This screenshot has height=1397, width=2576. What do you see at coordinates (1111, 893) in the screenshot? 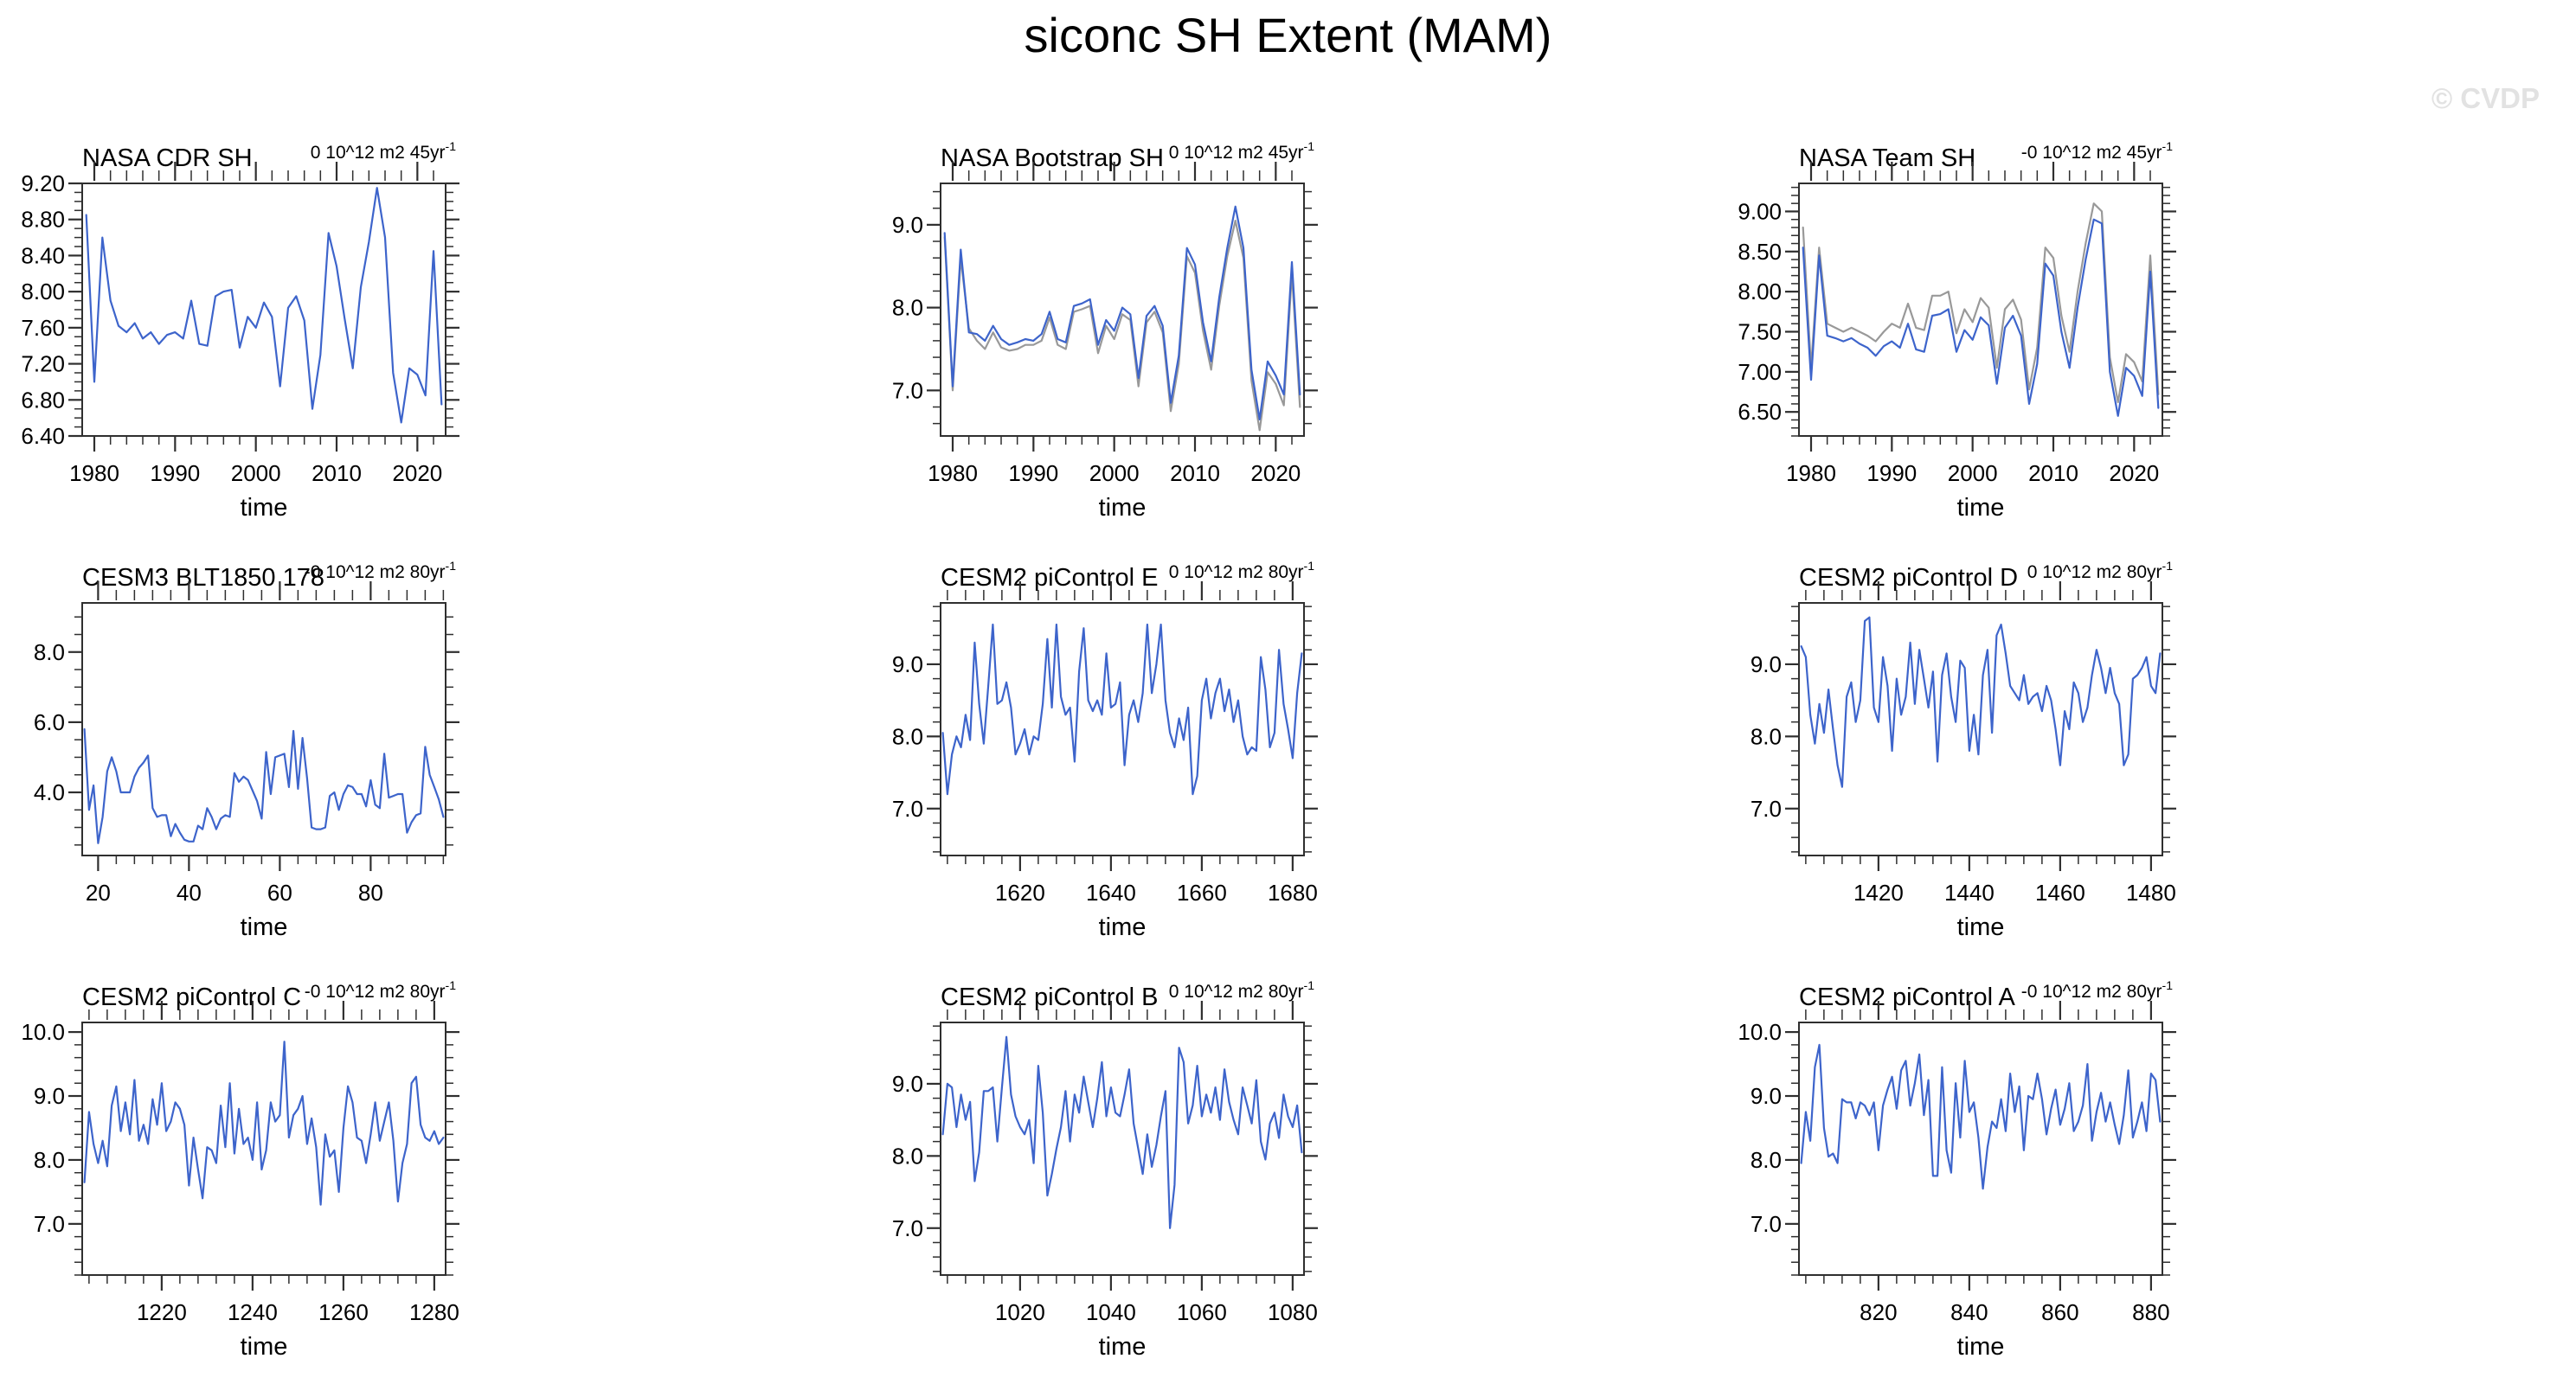
I see `x-tick-label: 1640` at bounding box center [1111, 893].